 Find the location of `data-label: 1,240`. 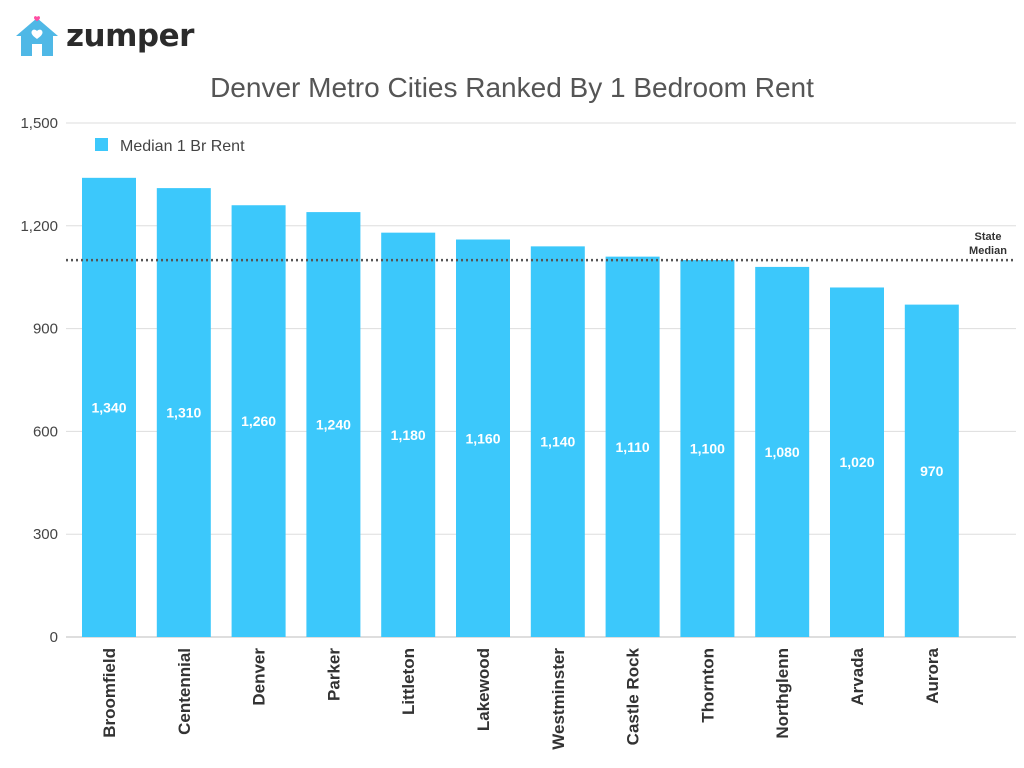

data-label: 1,240 is located at coordinates (333, 425).